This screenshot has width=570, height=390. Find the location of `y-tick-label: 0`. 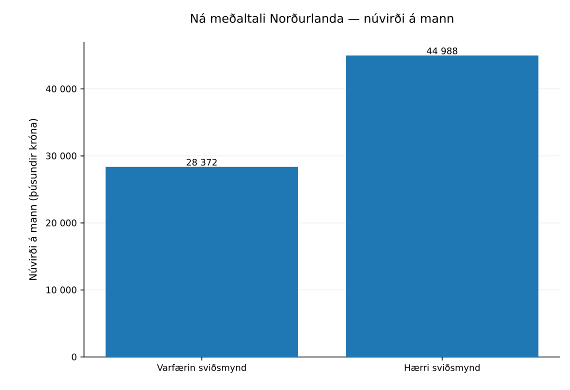

y-tick-label: 0 is located at coordinates (74, 357).